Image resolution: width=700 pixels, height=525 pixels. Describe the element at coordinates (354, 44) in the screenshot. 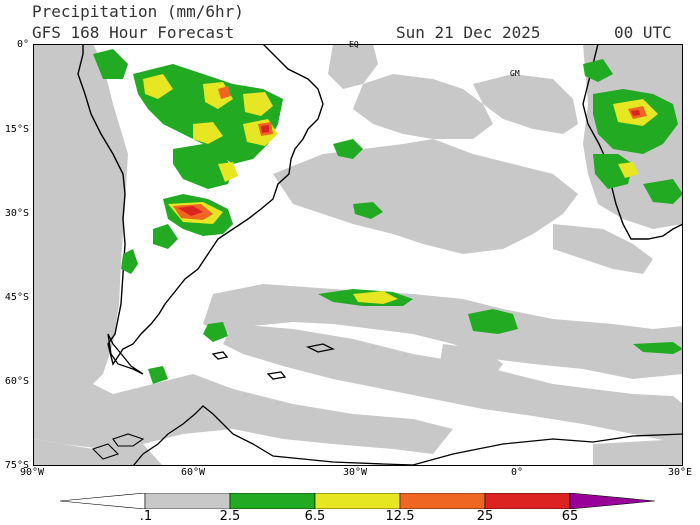

I see `equator-marker: EQ` at that location.